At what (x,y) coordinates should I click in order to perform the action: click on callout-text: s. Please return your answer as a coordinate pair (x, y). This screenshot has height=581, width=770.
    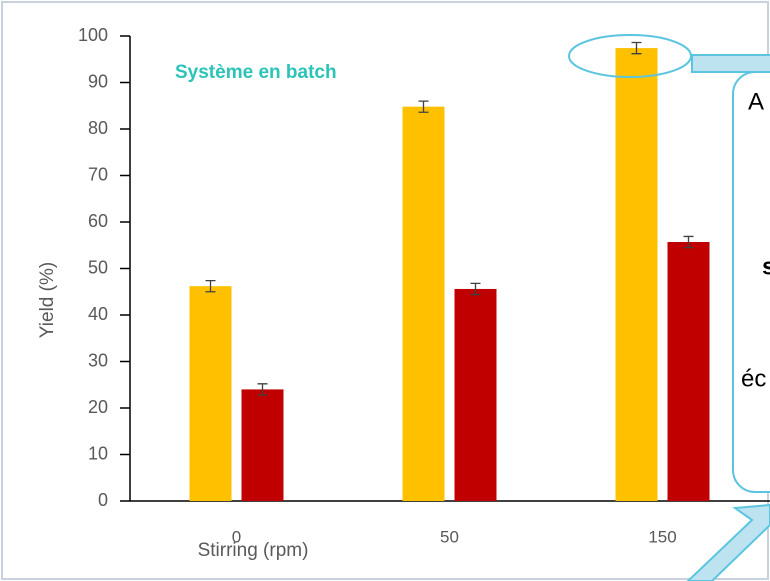
    Looking at the image, I should click on (766, 266).